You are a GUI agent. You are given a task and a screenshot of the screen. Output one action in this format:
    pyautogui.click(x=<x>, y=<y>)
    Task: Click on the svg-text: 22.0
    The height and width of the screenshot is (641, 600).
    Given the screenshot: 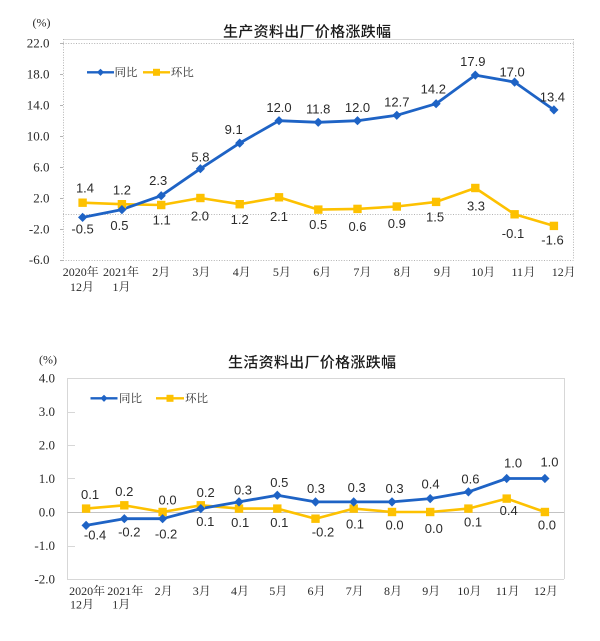 What is the action you would take?
    pyautogui.click(x=38, y=43)
    